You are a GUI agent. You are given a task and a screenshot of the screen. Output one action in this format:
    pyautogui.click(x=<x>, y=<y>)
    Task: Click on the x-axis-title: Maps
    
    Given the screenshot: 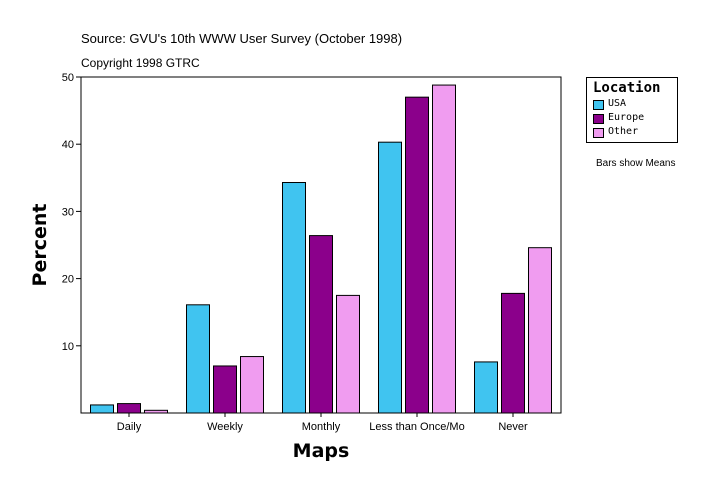 What is the action you would take?
    pyautogui.click(x=321, y=451)
    